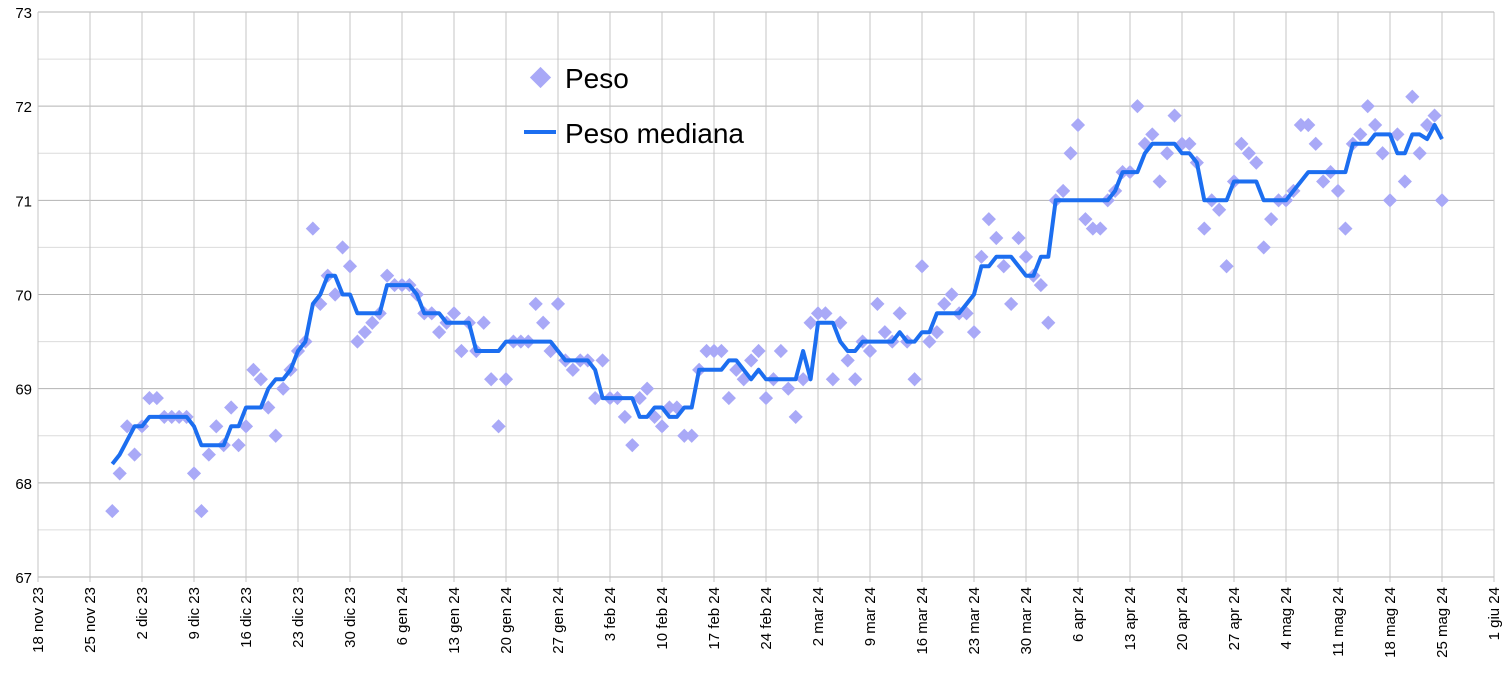 This screenshot has width=1502, height=677. I want to click on x-tick-label: 30 dic 23, so click(350, 617).